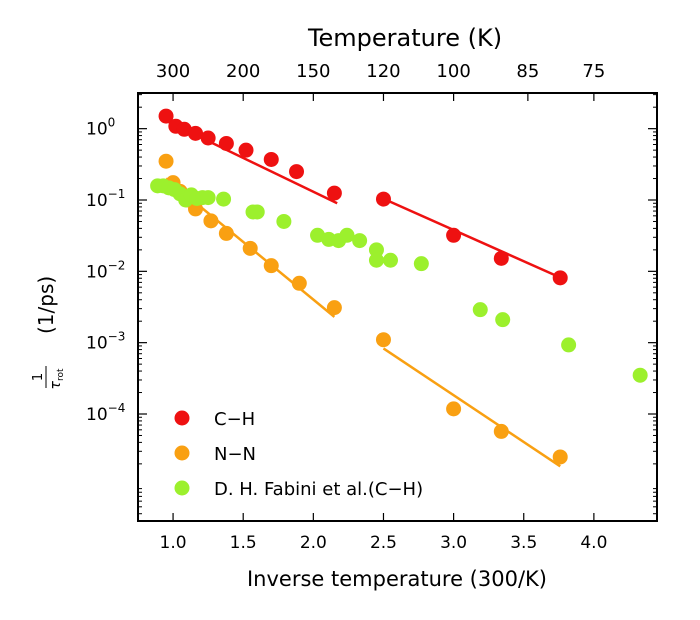 The height and width of the screenshot is (620, 700). What do you see at coordinates (173, 543) in the screenshot?
I see `x-tick-label: 1.0` at bounding box center [173, 543].